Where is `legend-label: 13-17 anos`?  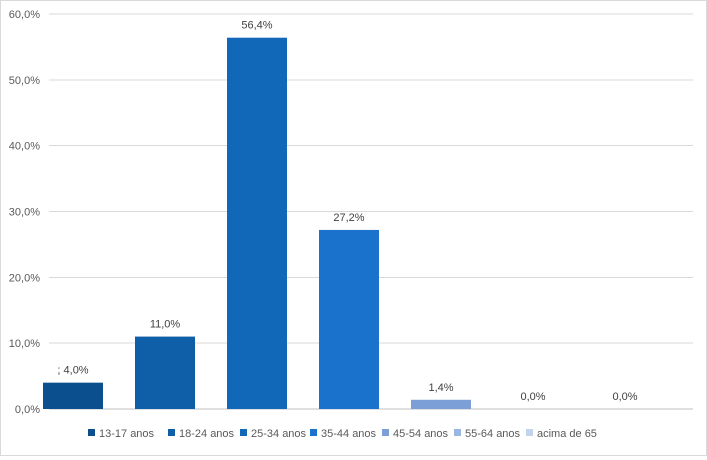
legend-label: 13-17 anos is located at coordinates (127, 434).